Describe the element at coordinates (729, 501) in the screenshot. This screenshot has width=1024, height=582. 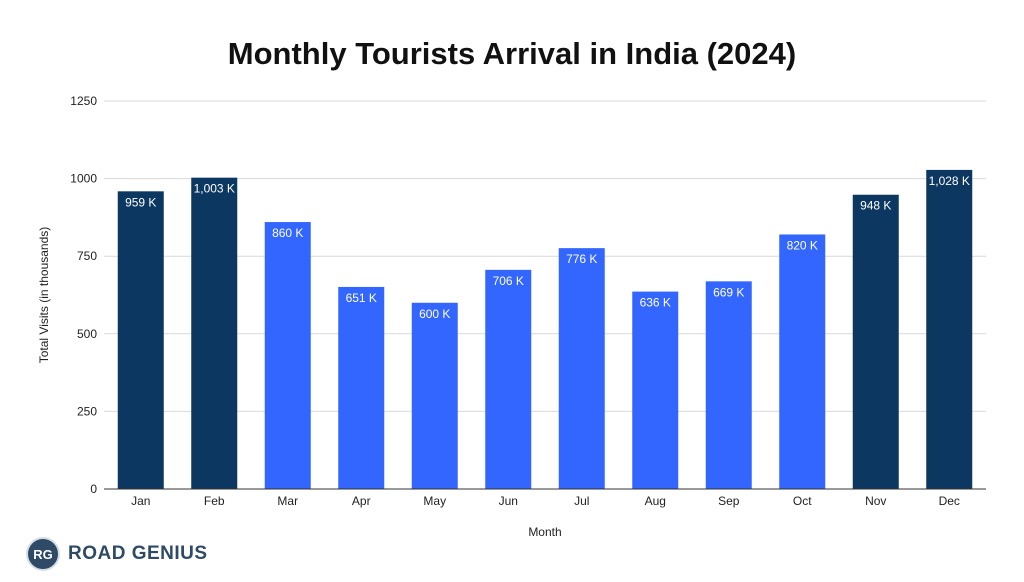
I see `x-tick-label: Sep` at that location.